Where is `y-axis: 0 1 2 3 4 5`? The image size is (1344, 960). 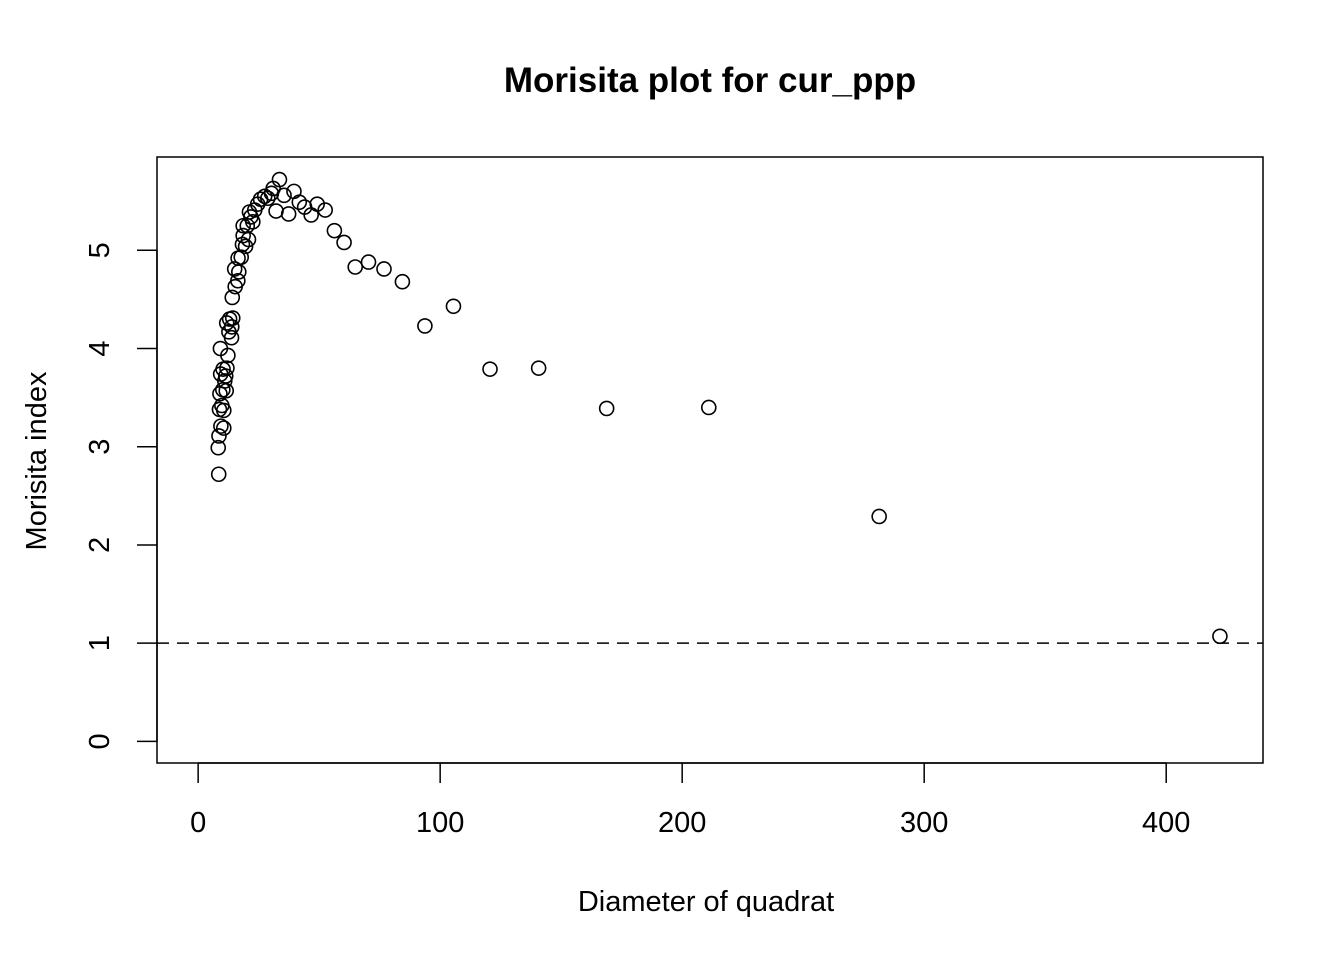 y-axis: 0 1 2 3 4 5 is located at coordinates (121, 495).